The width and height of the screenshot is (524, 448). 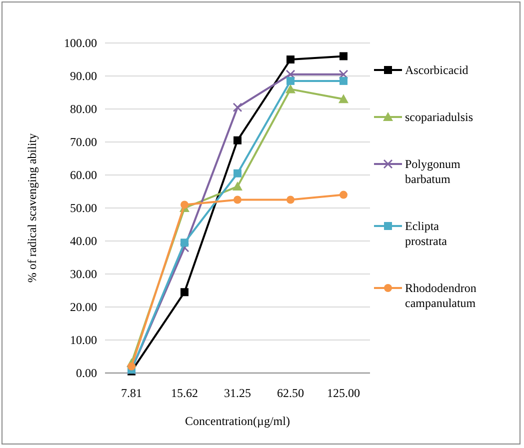 I want to click on legend-label: scopariadulsis, so click(x=439, y=117).